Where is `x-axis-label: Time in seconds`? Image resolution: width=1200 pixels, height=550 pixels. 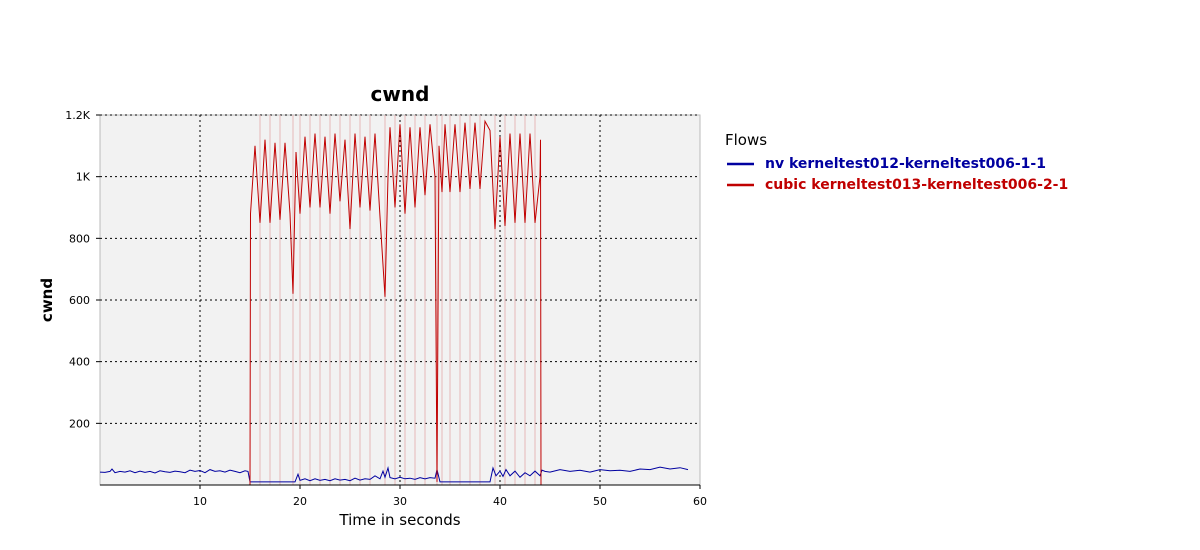
x-axis-label: Time in seconds is located at coordinates (399, 520).